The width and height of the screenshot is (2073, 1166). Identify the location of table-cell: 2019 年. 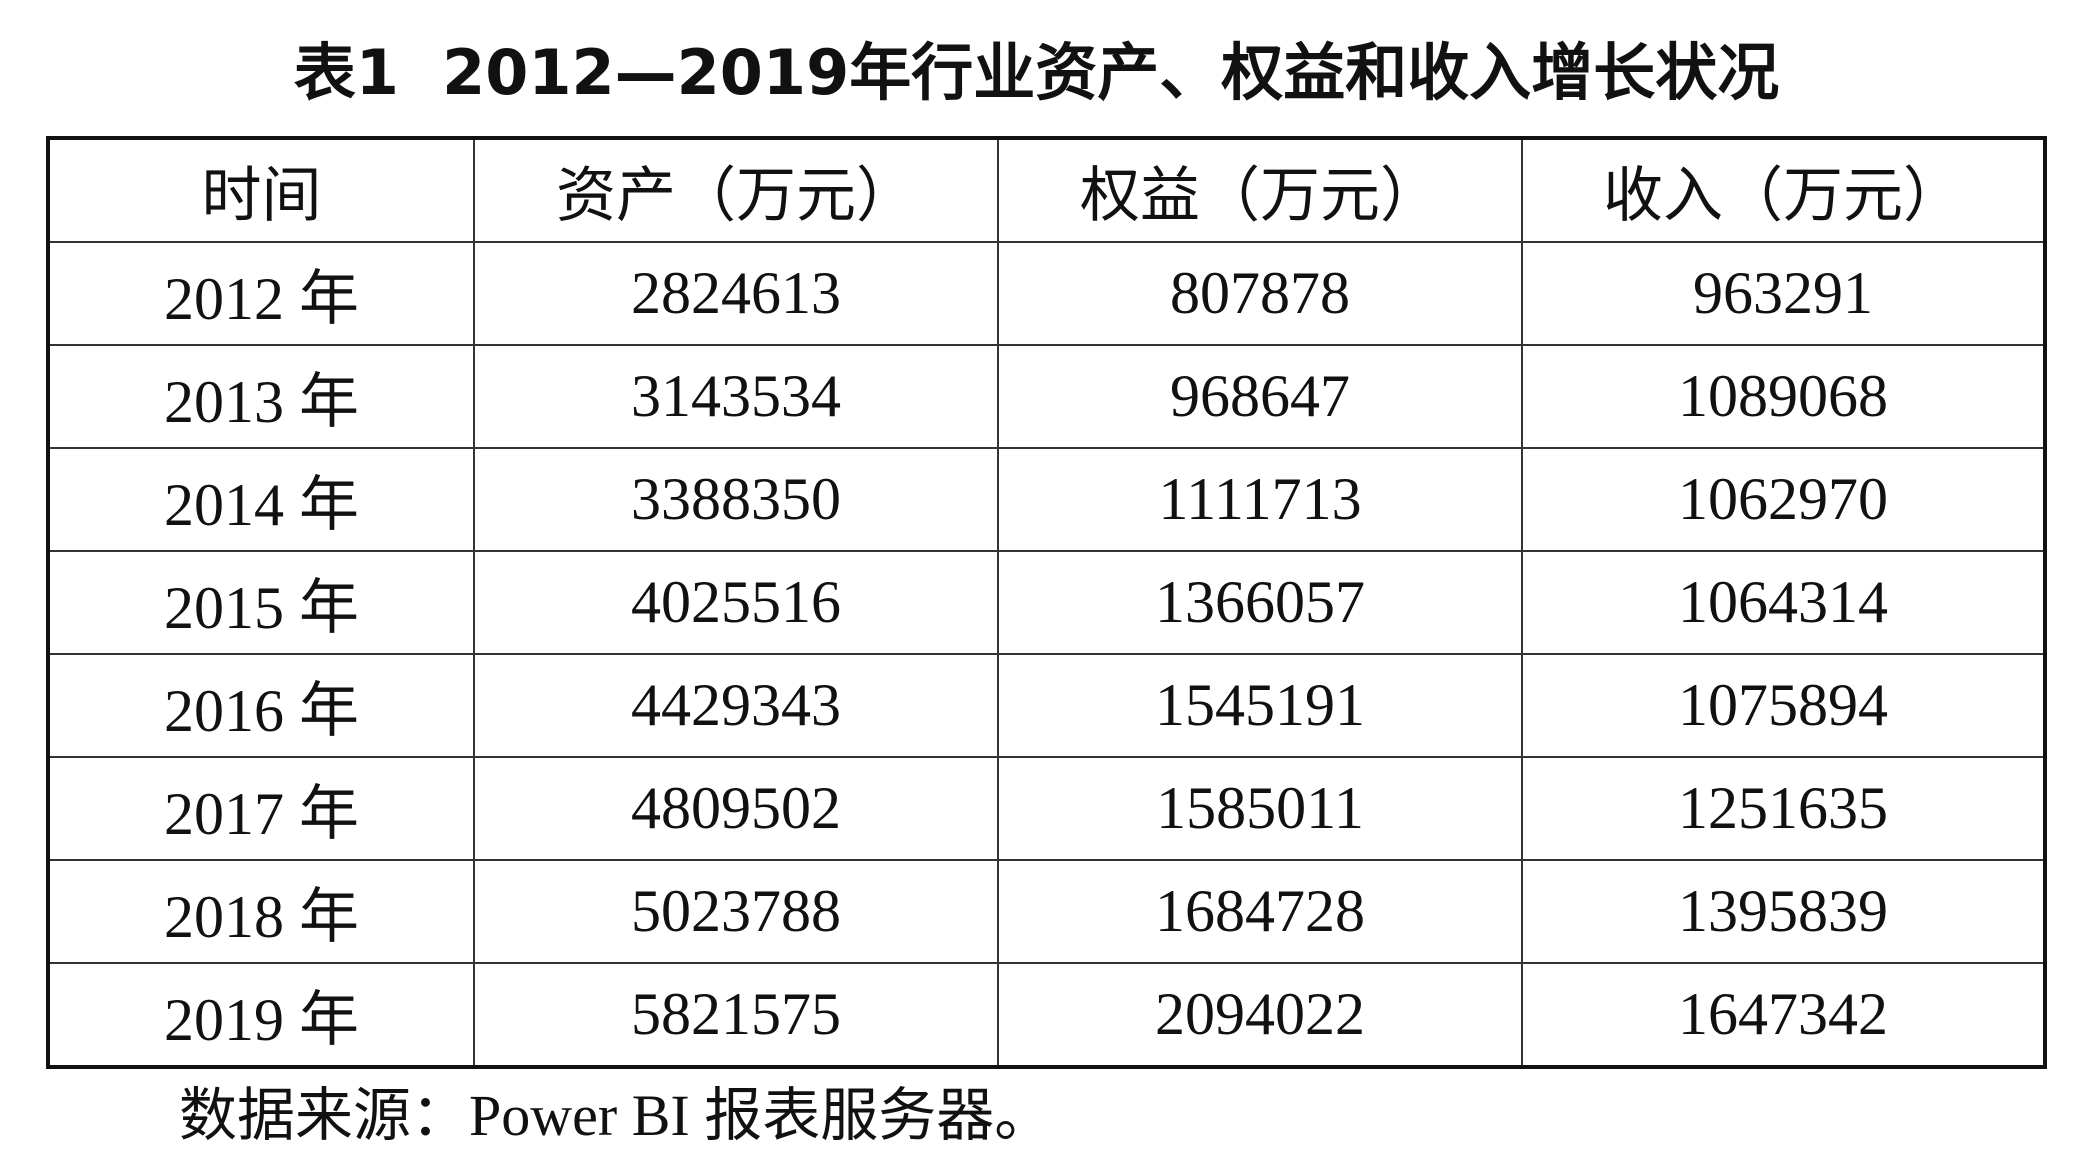
(261, 1015).